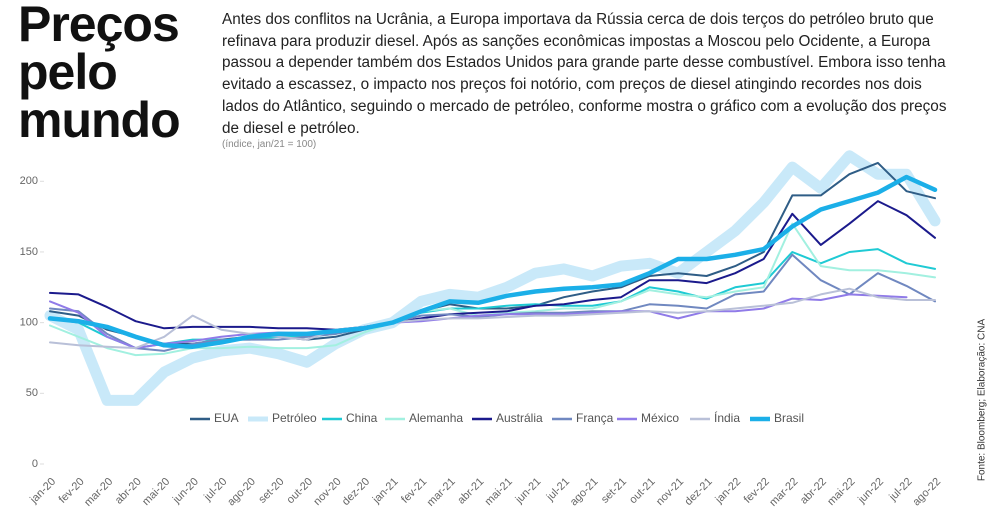 Image resolution: width=989 pixels, height=523 pixels. What do you see at coordinates (982, 400) in the screenshot?
I see `source: Fonte: Bloomberg; Elaboração: CNA` at bounding box center [982, 400].